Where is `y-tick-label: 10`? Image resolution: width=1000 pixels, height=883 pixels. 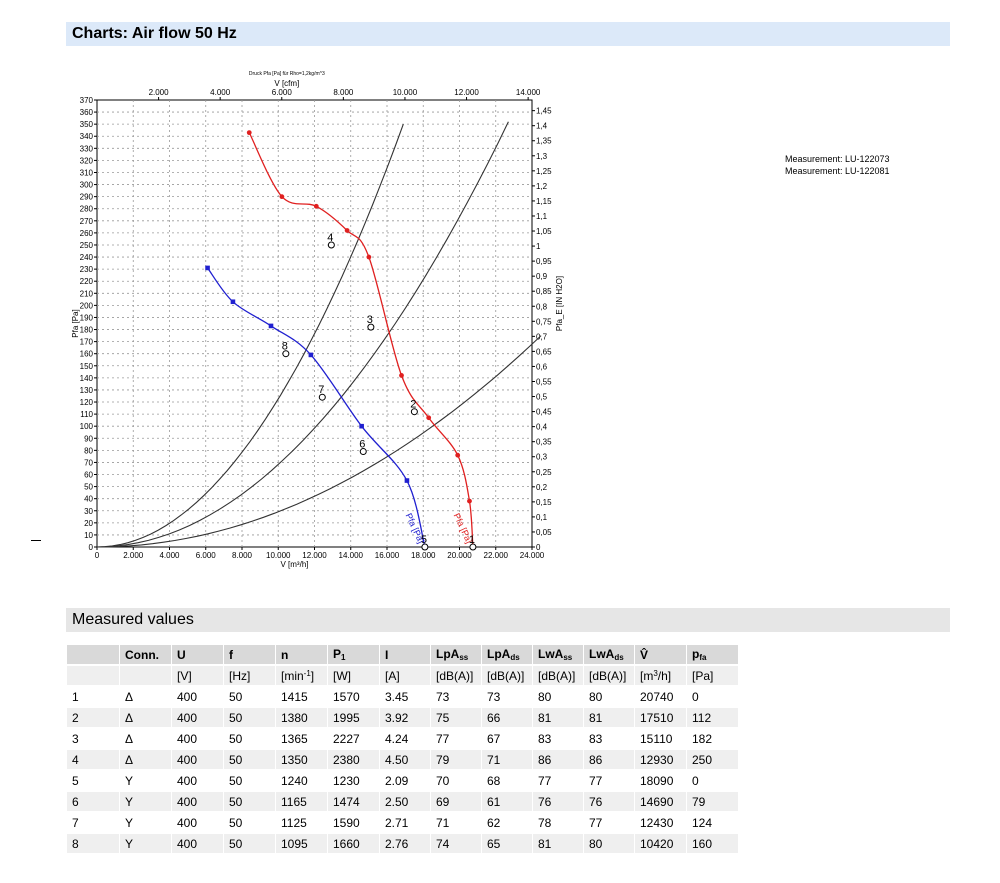 y-tick-label: 10 is located at coordinates (88, 535).